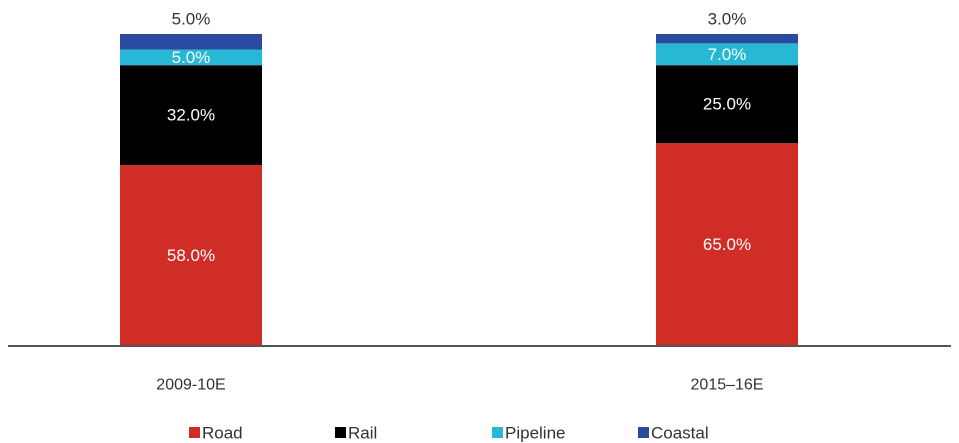 This screenshot has height=443, width=959. I want to click on data-label-road-1: 58.0%, so click(191, 255).